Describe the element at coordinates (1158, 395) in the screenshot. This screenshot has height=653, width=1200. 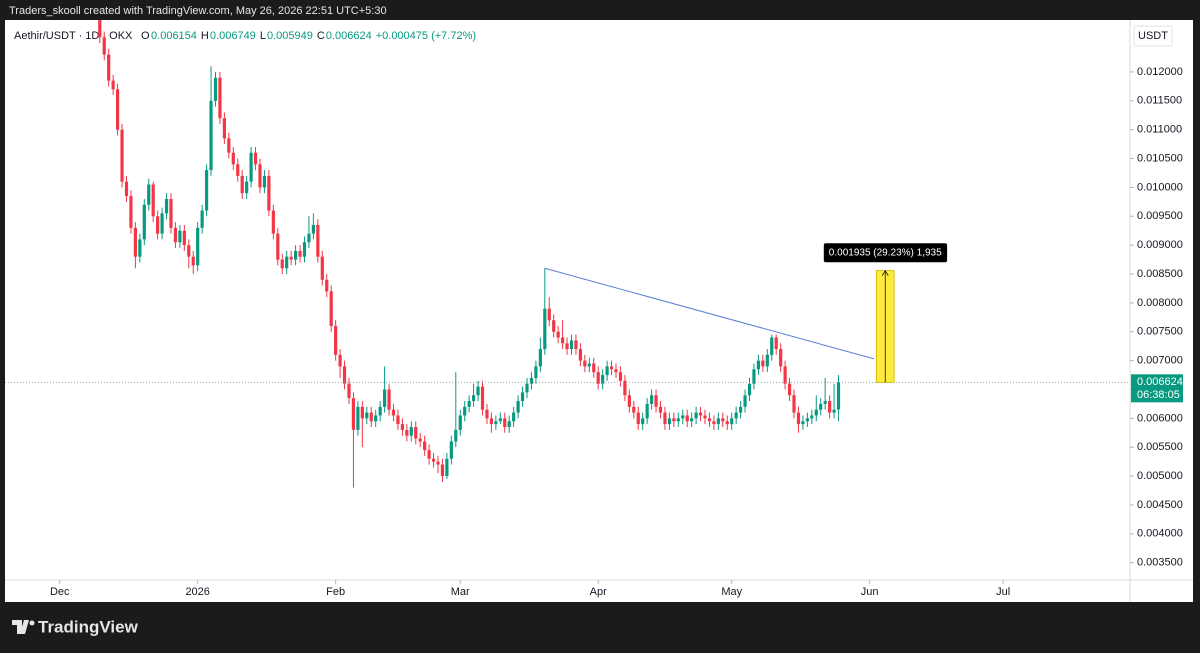
I see `countdown: 06:38:05` at that location.